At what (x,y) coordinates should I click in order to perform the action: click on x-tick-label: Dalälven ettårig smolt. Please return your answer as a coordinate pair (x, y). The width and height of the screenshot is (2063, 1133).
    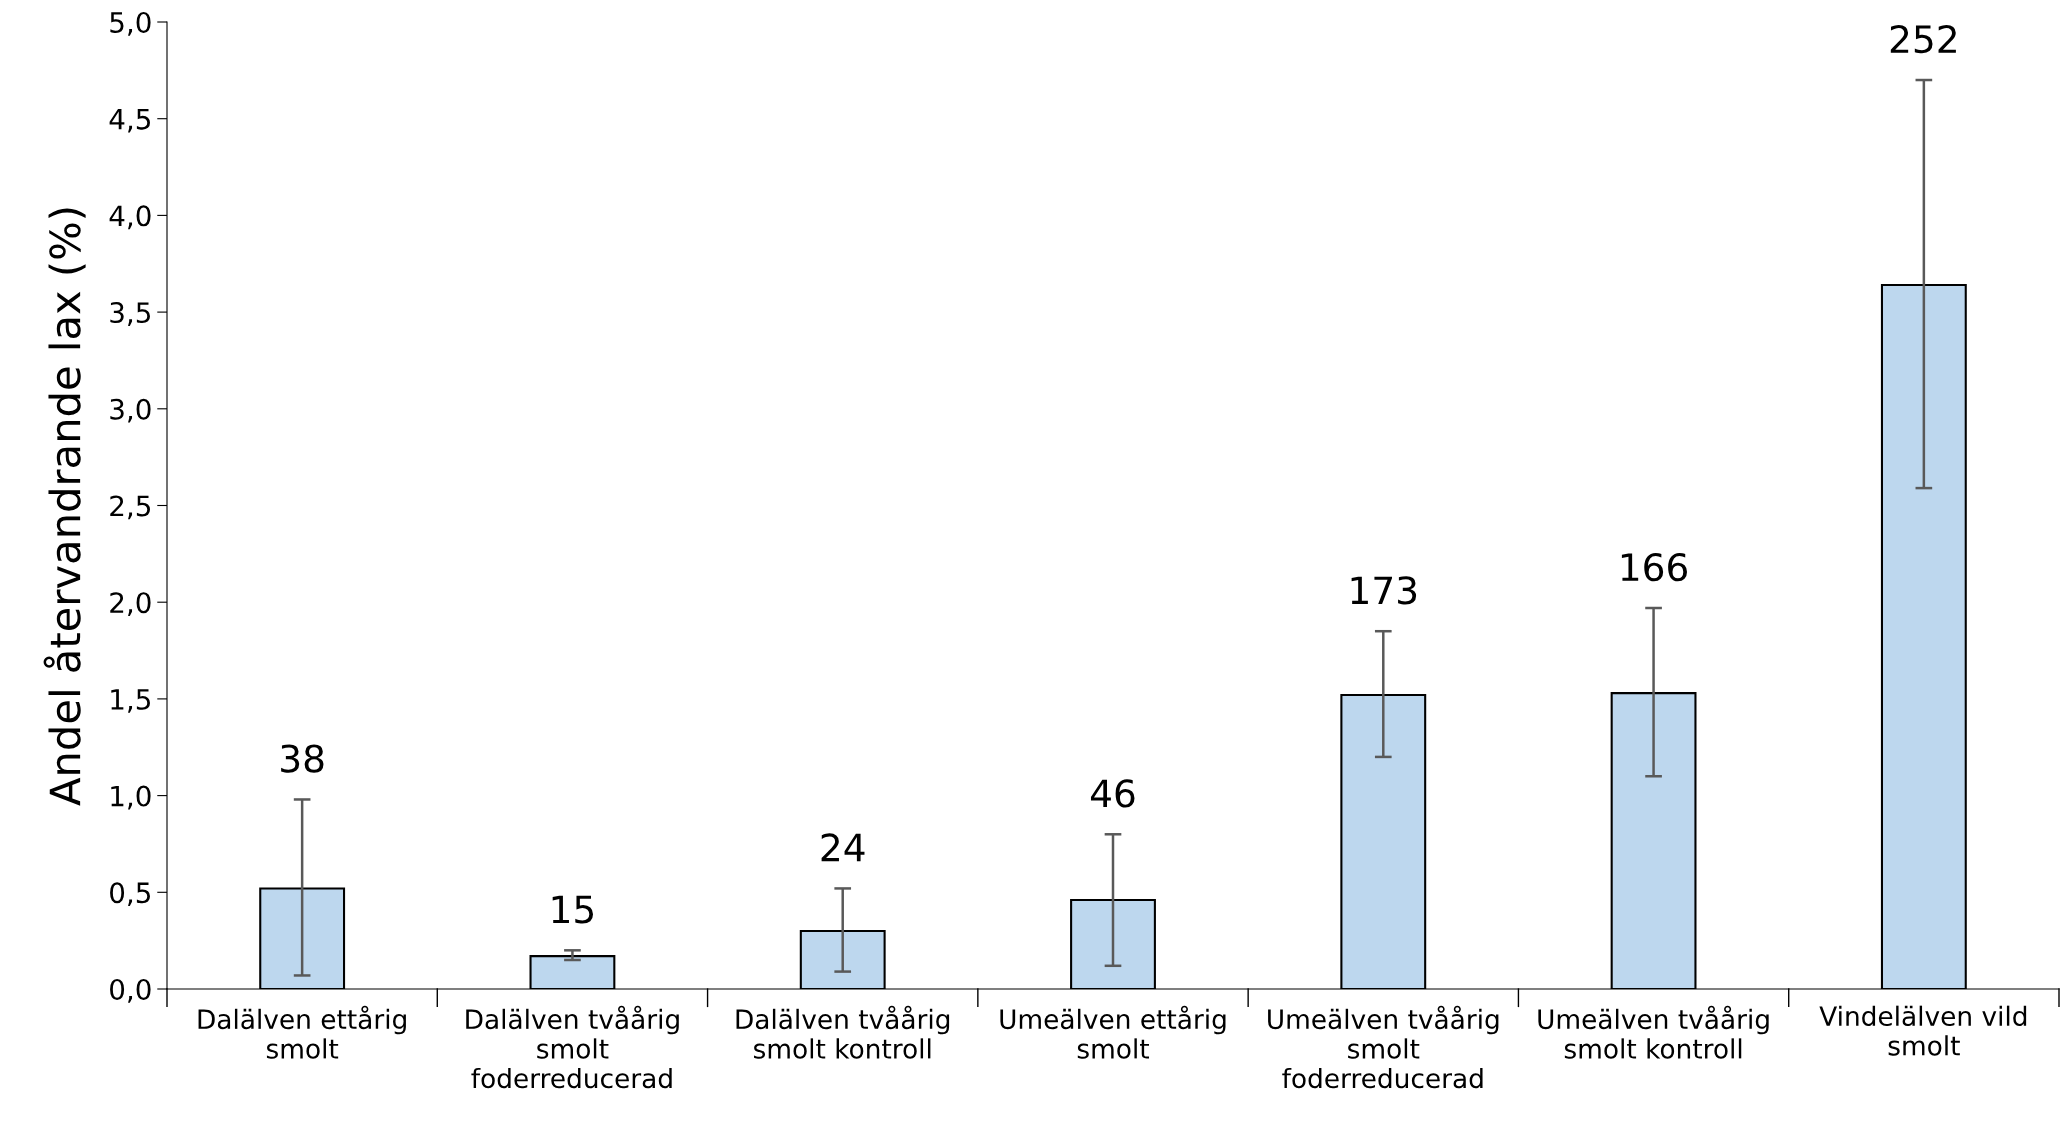
    Looking at the image, I should click on (302, 1032).